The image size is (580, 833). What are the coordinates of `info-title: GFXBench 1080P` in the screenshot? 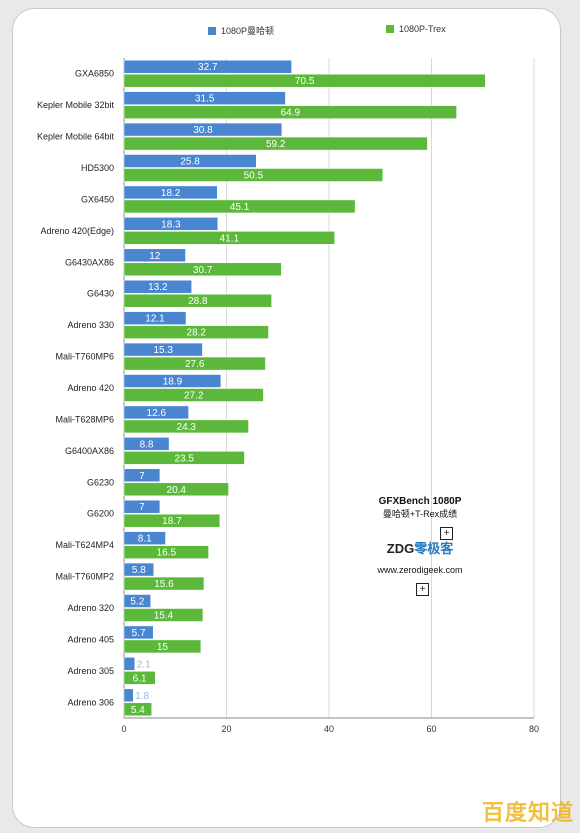 It's located at (420, 501).